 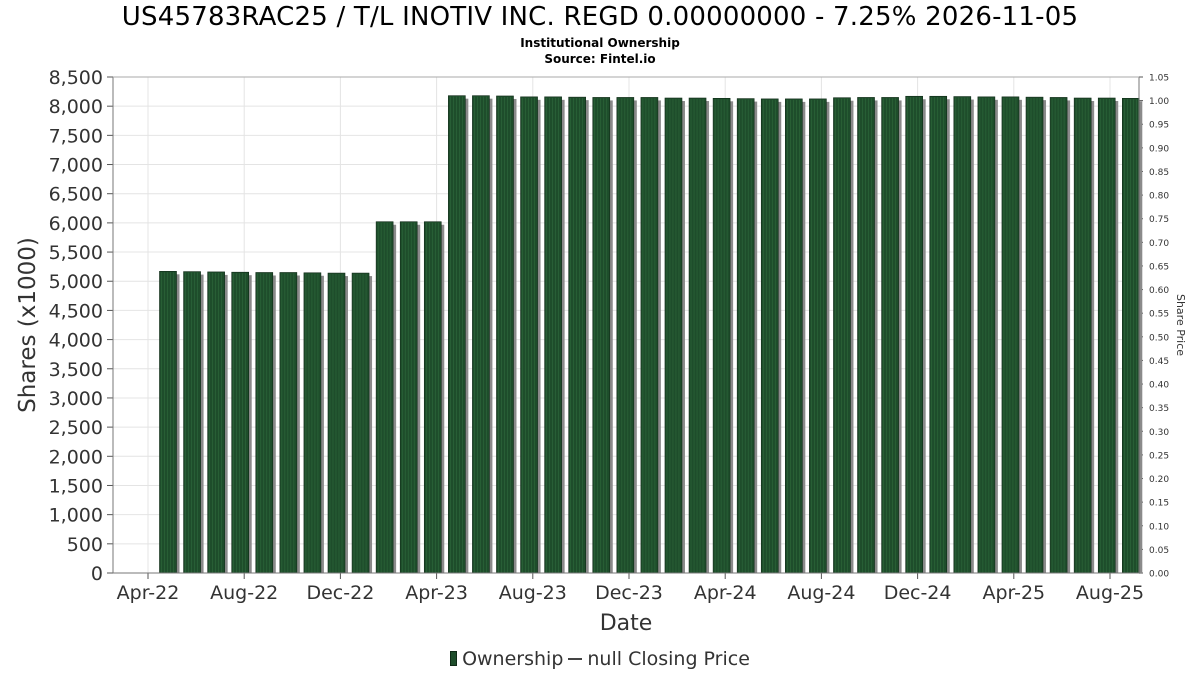 What do you see at coordinates (575, 659) in the screenshot?
I see `price-legend-line` at bounding box center [575, 659].